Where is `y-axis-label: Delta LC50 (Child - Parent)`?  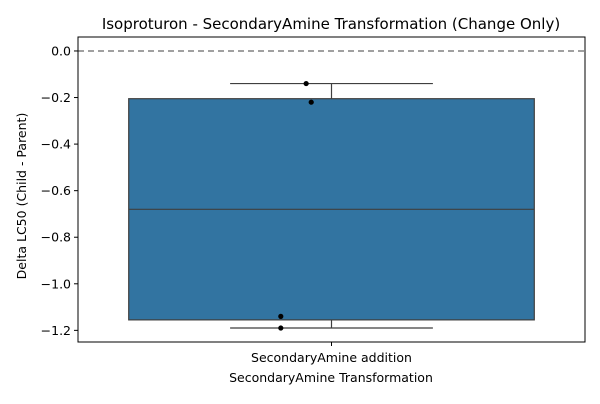
y-axis-label: Delta LC50 (Child - Parent) is located at coordinates (21, 196).